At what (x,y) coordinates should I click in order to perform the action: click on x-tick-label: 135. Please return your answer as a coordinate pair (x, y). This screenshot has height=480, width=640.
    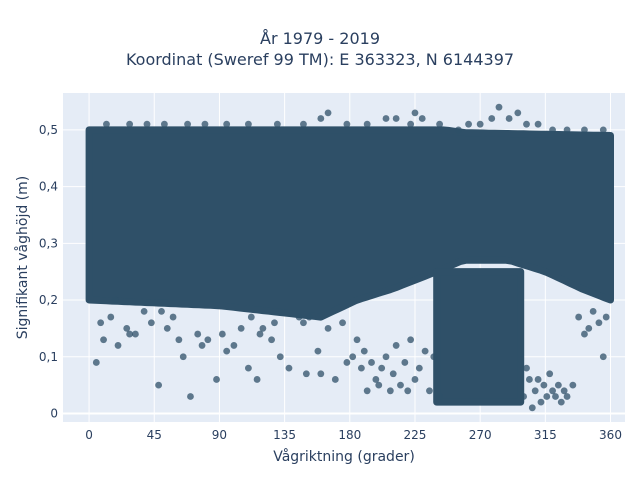
    Looking at the image, I should click on (284, 435).